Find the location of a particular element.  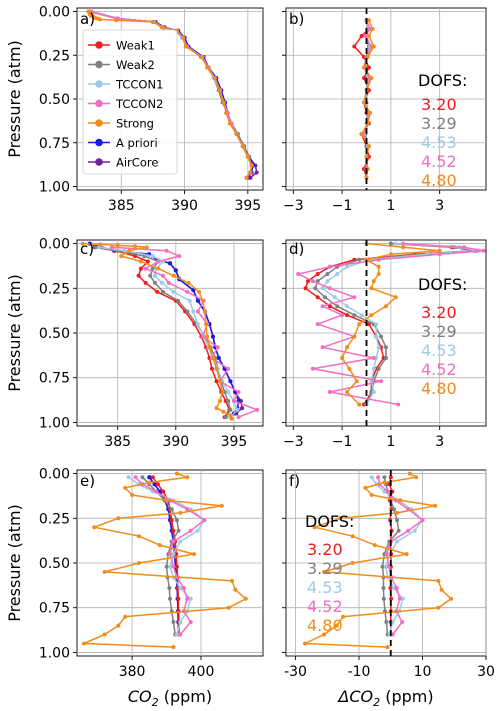

panel-a-lines is located at coordinates (172, 94).